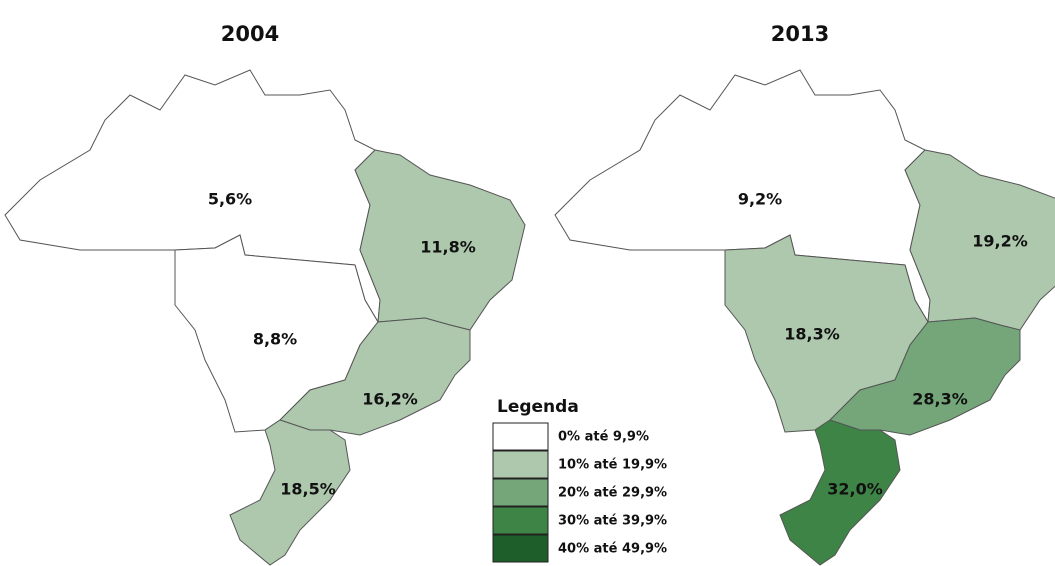  What do you see at coordinates (612, 493) in the screenshot?
I see `legend-label: 20% até 29,9%` at bounding box center [612, 493].